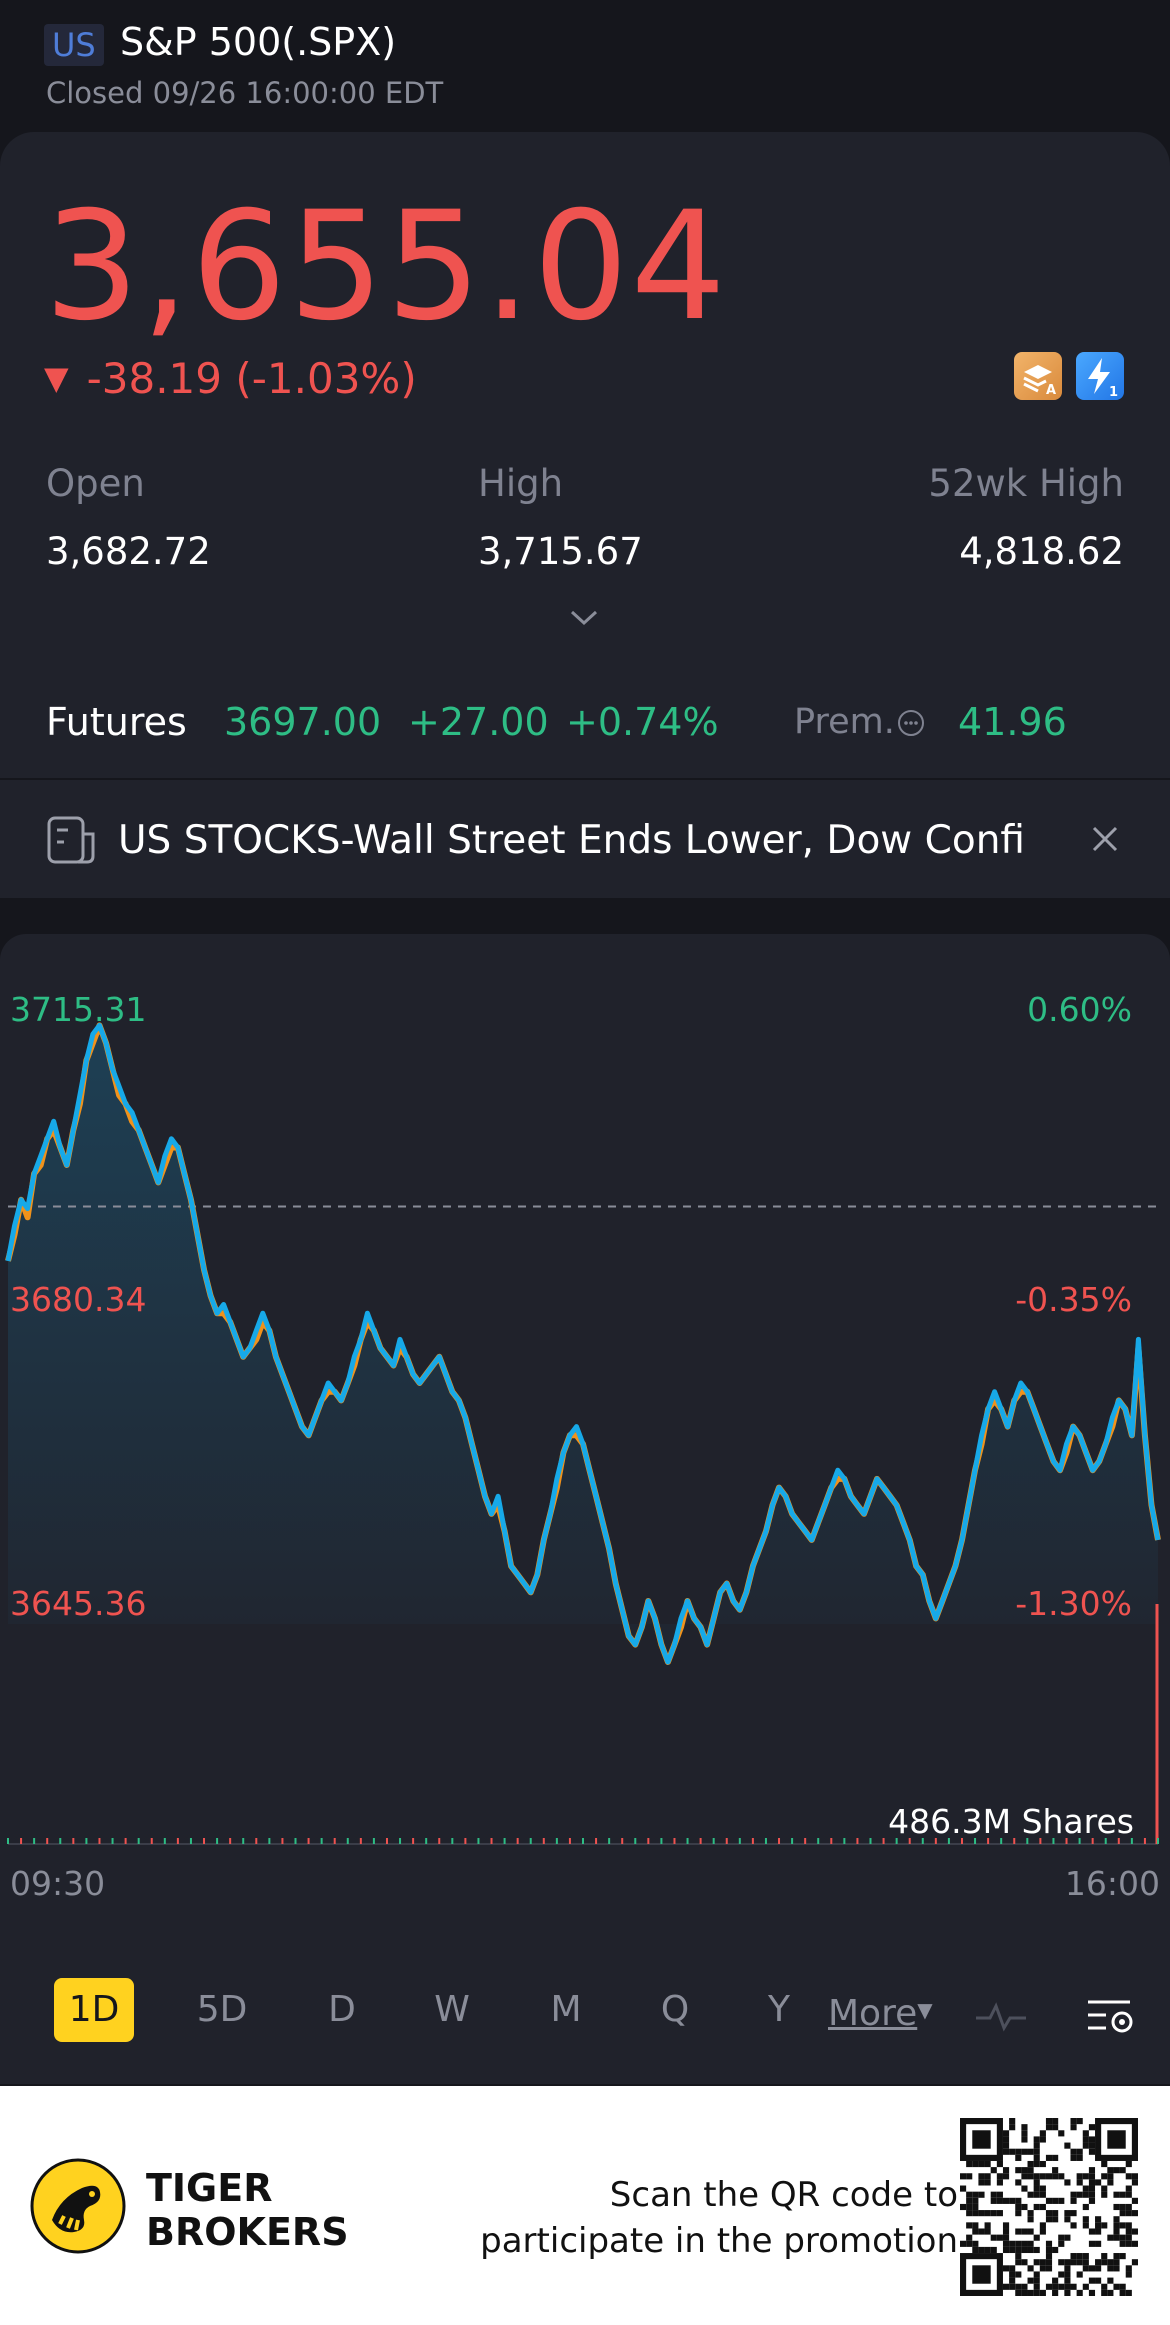  Describe the element at coordinates (58, 1883) in the screenshot. I see `x-label-start: 09:30` at that location.